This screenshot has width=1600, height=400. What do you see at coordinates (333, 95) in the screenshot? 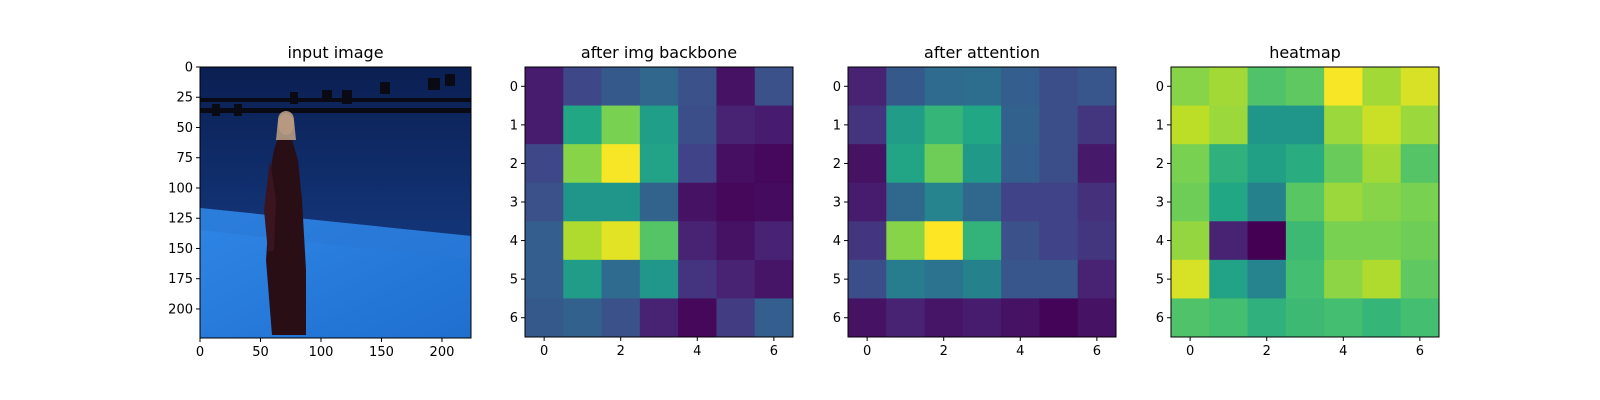
I see `photo-rig-lights` at bounding box center [333, 95].